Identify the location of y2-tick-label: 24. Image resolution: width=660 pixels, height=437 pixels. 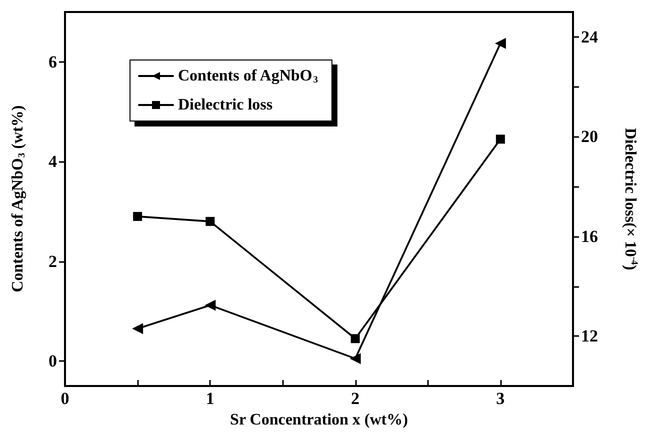
(589, 36).